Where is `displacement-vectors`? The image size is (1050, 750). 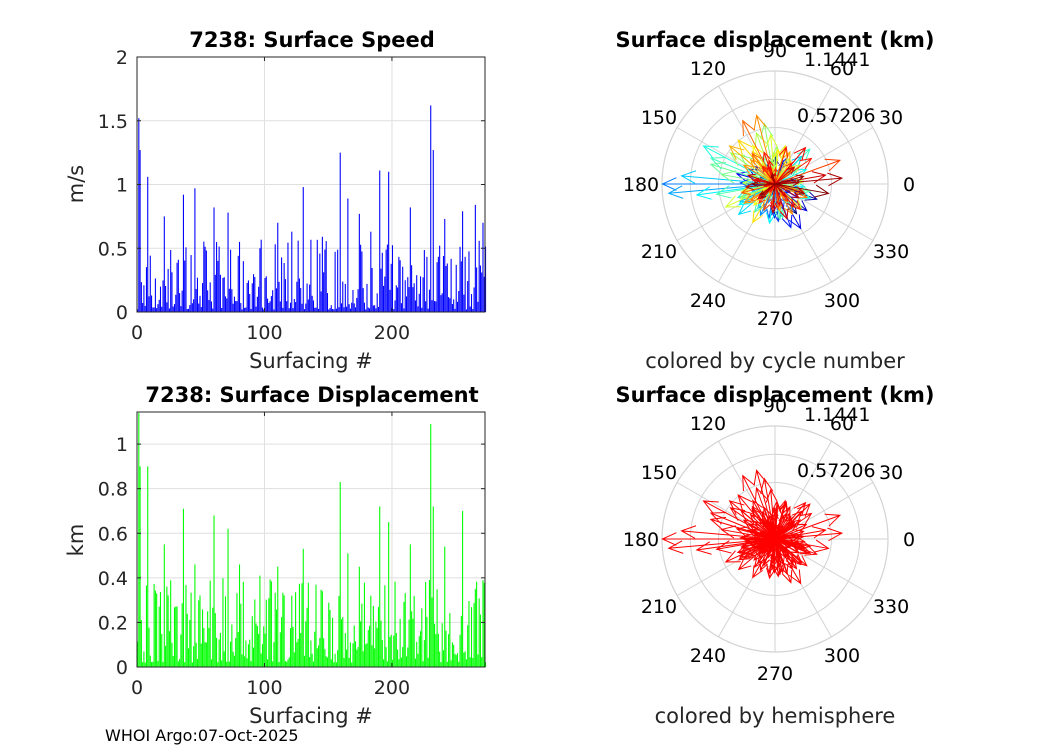 displacement-vectors is located at coordinates (752, 527).